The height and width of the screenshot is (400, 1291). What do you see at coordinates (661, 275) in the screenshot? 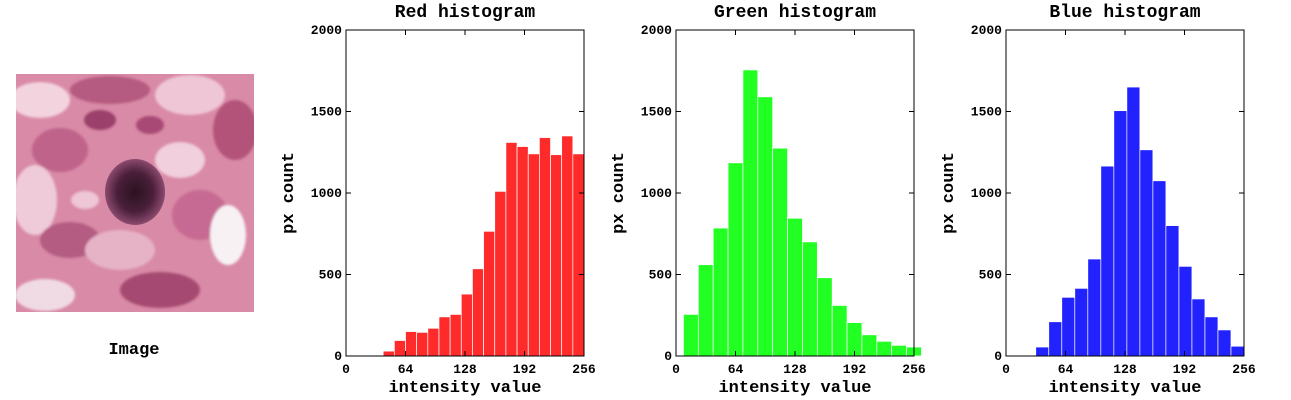
I see `green-y-tick-label: 500` at bounding box center [661, 275].